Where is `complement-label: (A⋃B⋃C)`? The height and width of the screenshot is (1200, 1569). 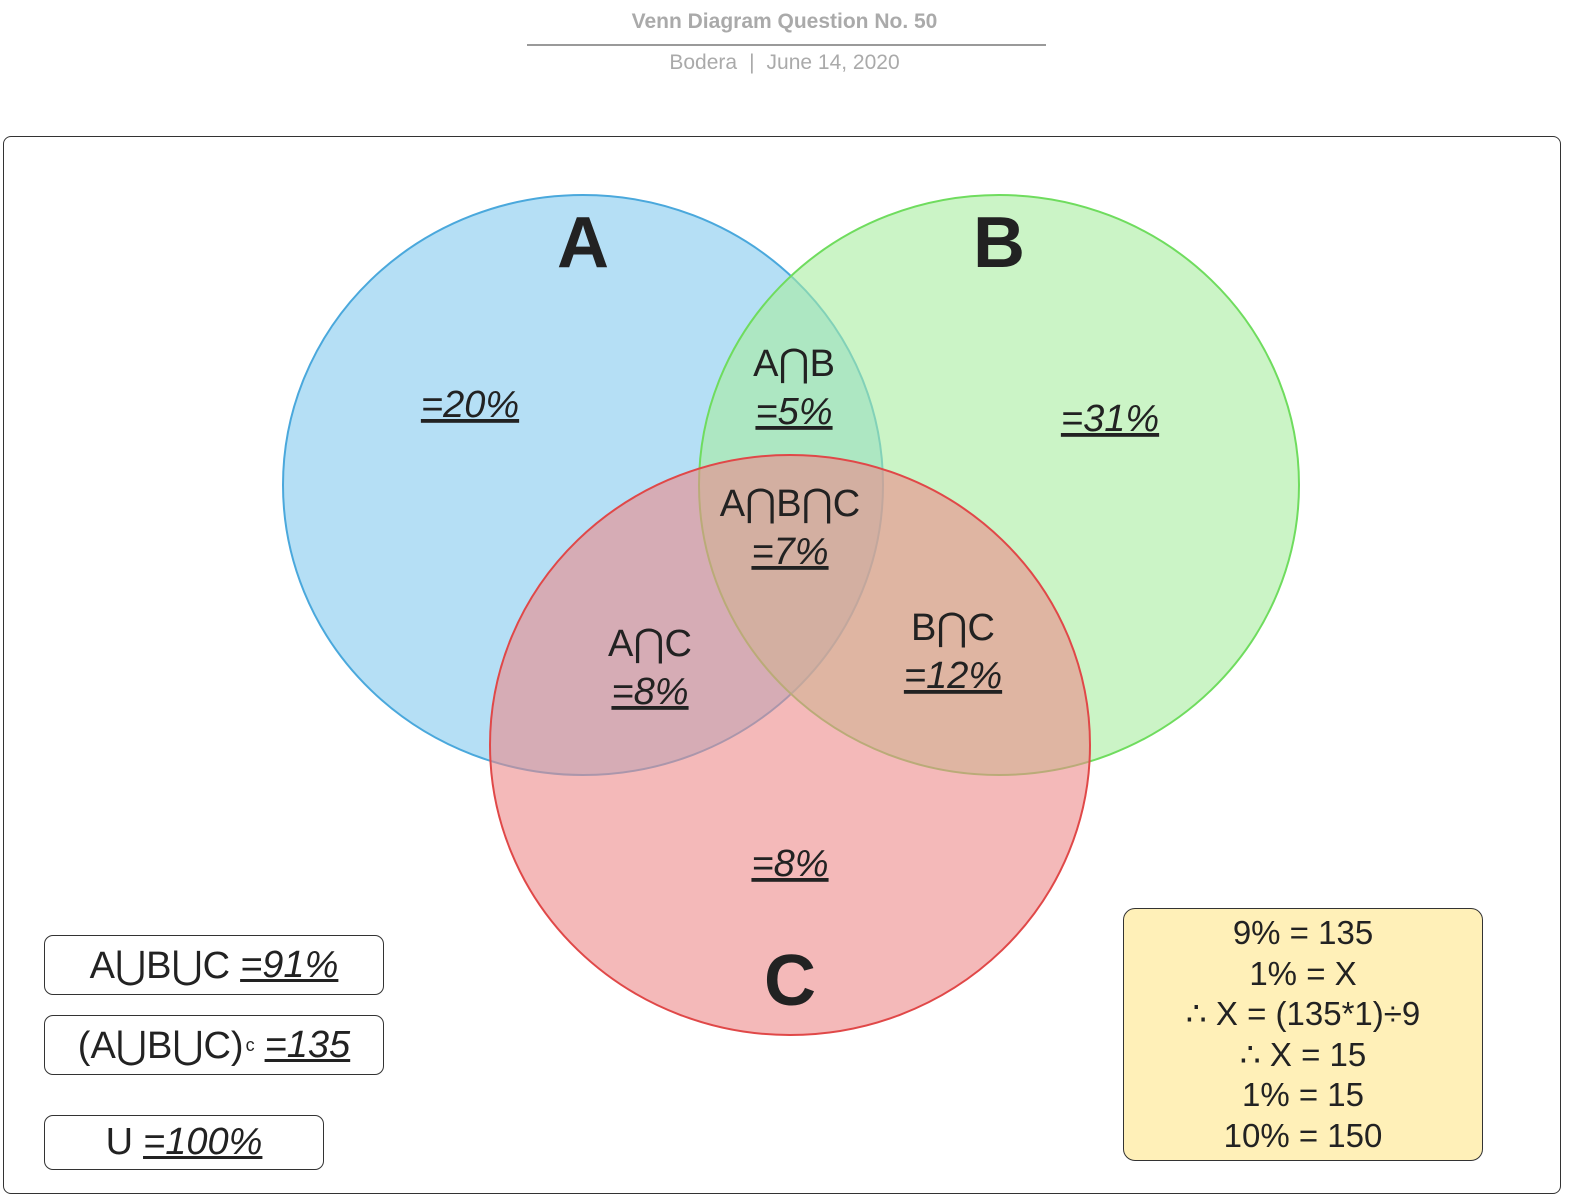 complement-label: (A⋃B⋃C) is located at coordinates (160, 1045).